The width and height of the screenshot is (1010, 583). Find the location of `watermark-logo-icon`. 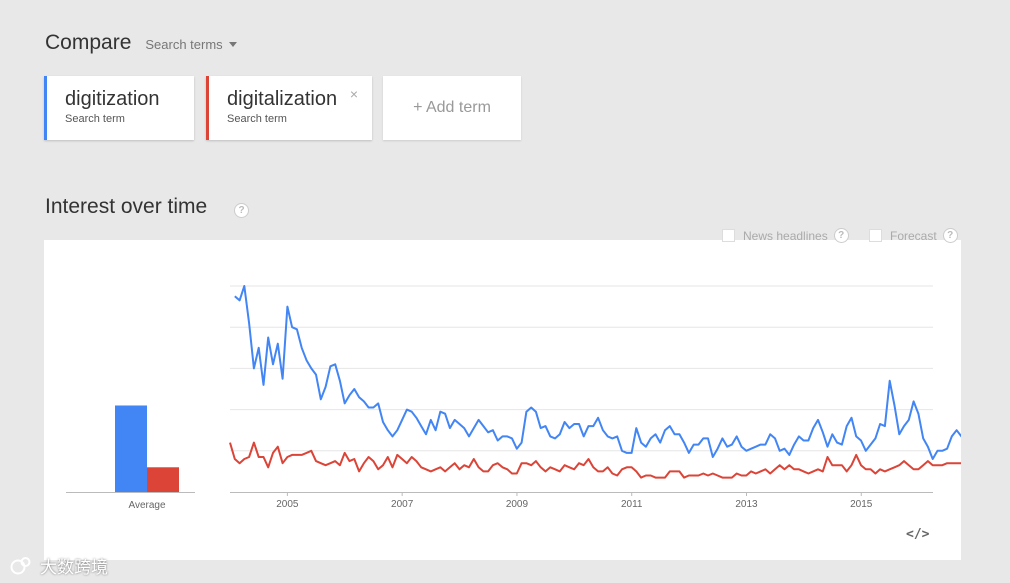

watermark-logo-icon is located at coordinates (20, 565).